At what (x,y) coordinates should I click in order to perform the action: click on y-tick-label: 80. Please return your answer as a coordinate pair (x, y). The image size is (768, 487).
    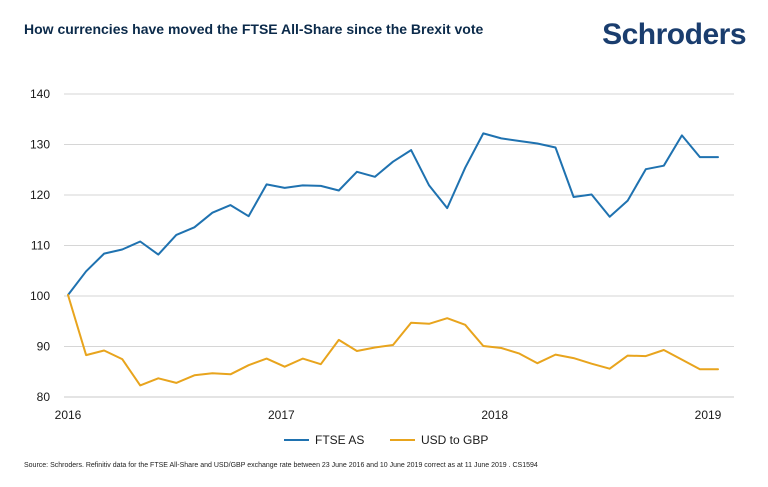
    Looking at the image, I should click on (44, 397).